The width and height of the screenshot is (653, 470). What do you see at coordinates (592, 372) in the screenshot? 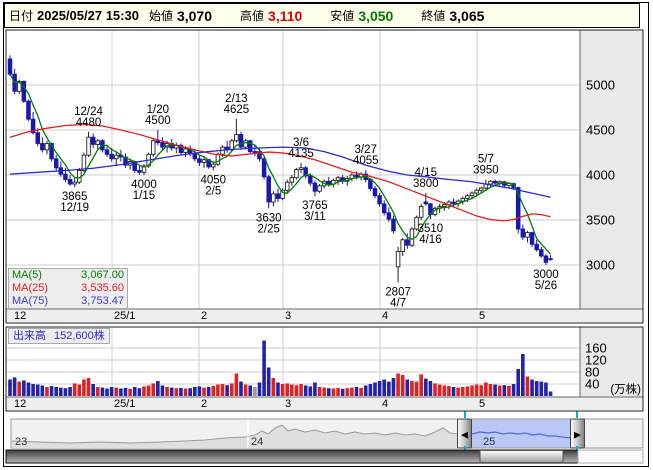
I see `volume-axis-tick: 80` at bounding box center [592, 372].